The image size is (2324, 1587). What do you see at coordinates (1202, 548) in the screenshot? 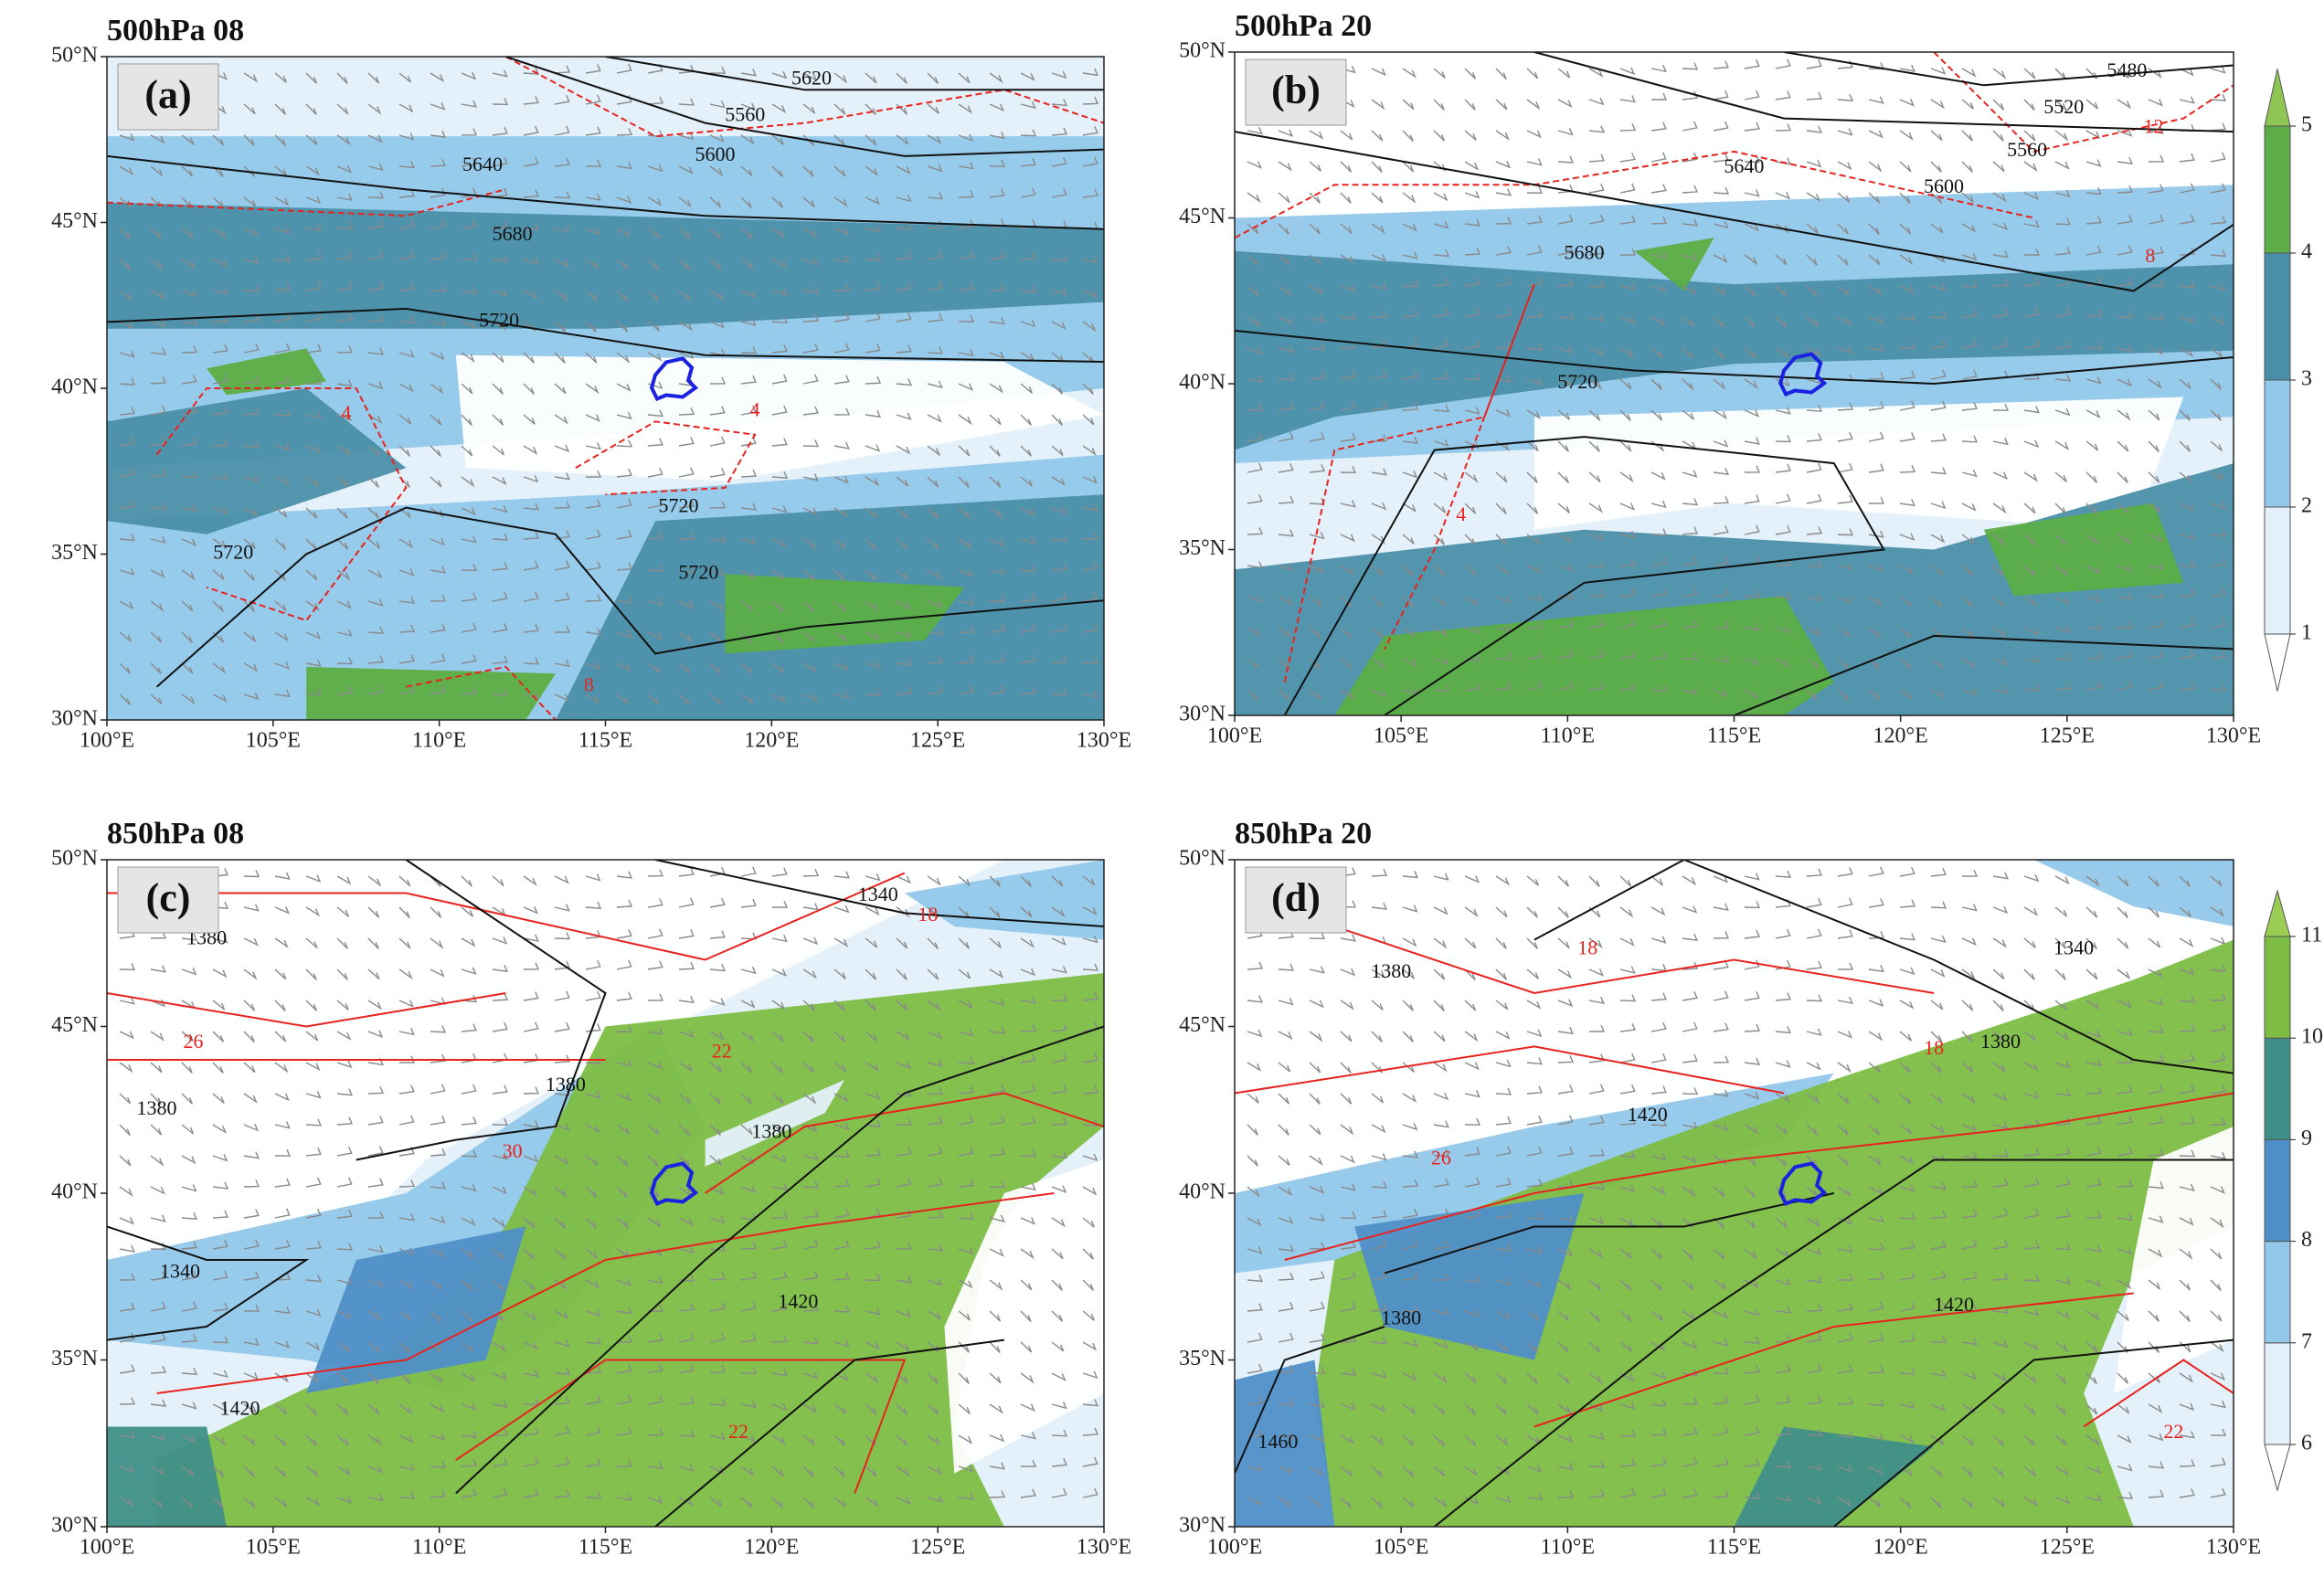
I see `y-tick-label: 35°N` at bounding box center [1202, 548].